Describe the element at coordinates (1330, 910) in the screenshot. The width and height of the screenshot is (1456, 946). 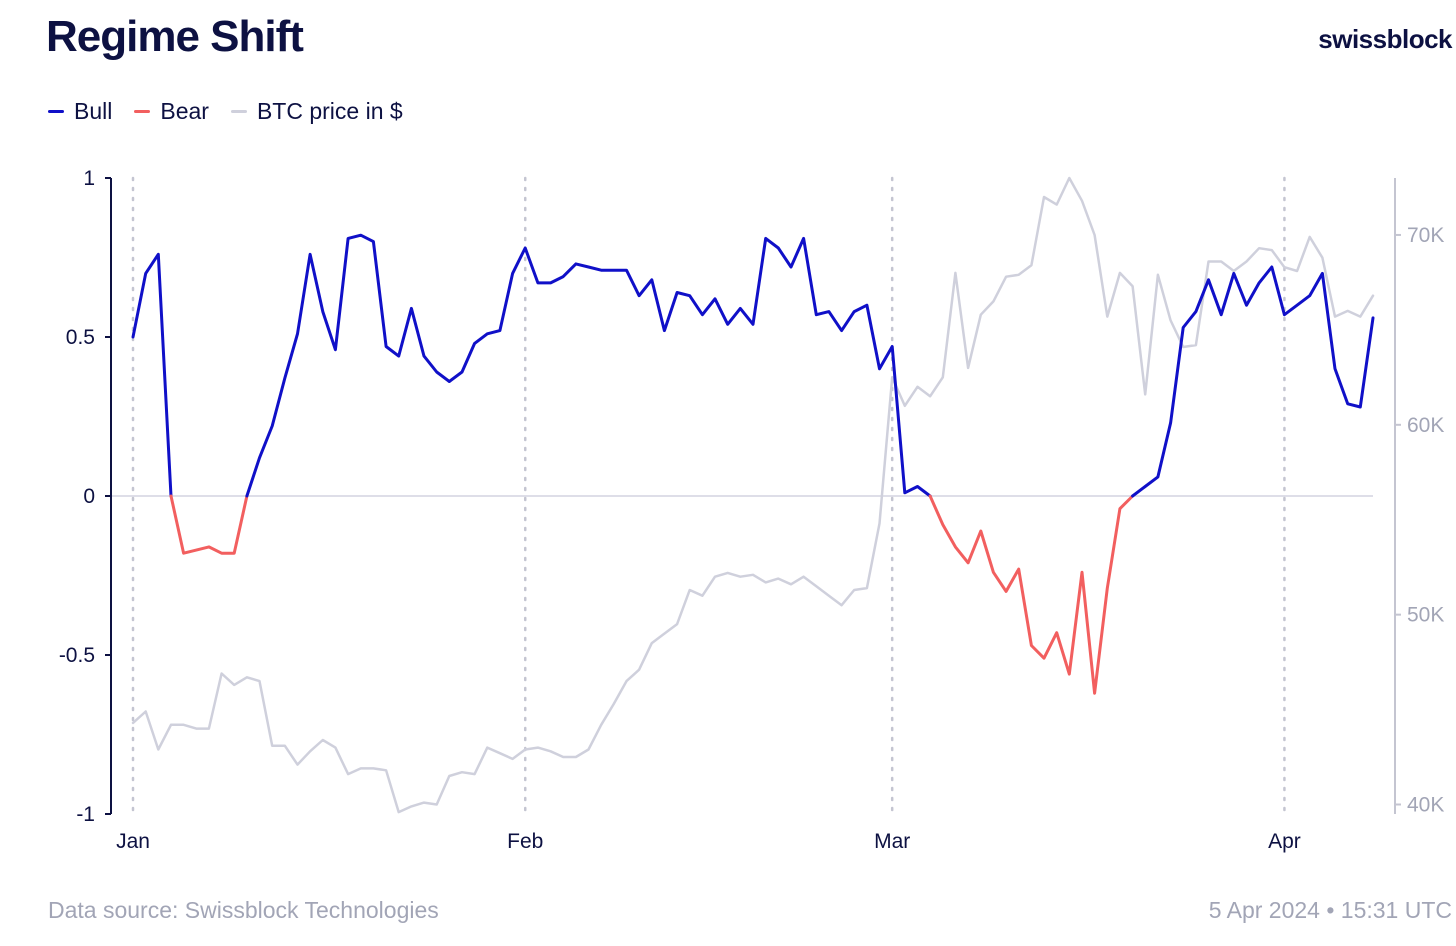
I see `timestamp: 5 Apr 2024 • 15:31 UTC` at that location.